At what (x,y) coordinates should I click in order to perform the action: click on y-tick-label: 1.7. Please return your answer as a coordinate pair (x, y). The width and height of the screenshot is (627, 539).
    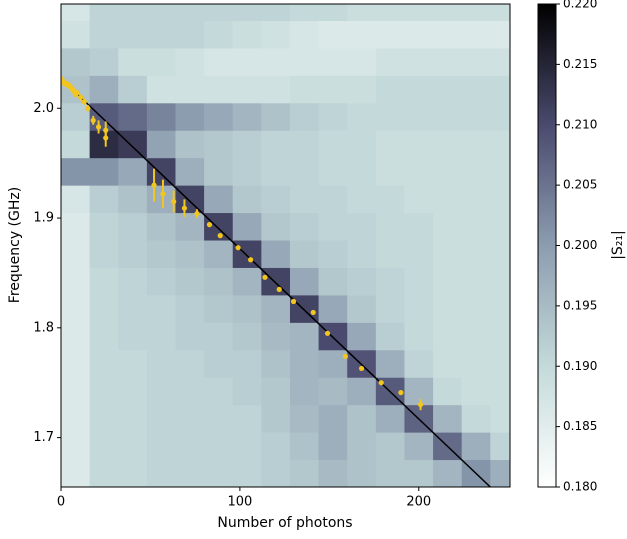
    Looking at the image, I should click on (43, 437).